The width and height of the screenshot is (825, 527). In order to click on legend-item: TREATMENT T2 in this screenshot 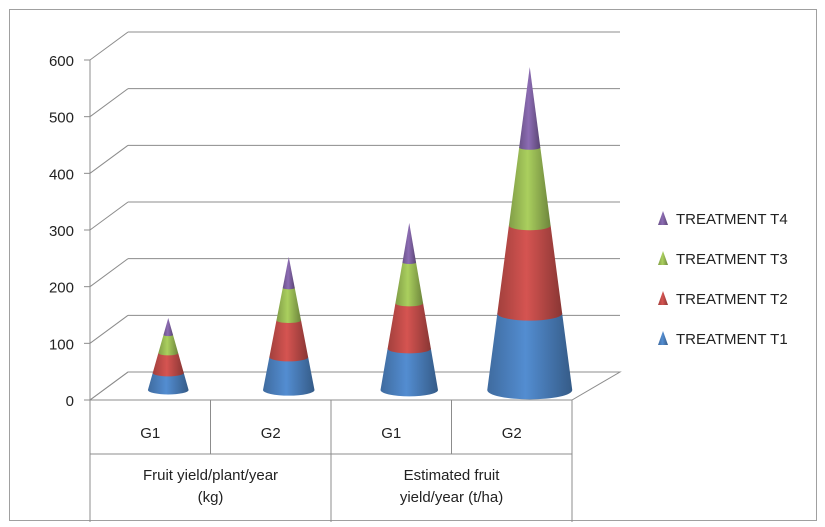, I will do `click(723, 299)`.